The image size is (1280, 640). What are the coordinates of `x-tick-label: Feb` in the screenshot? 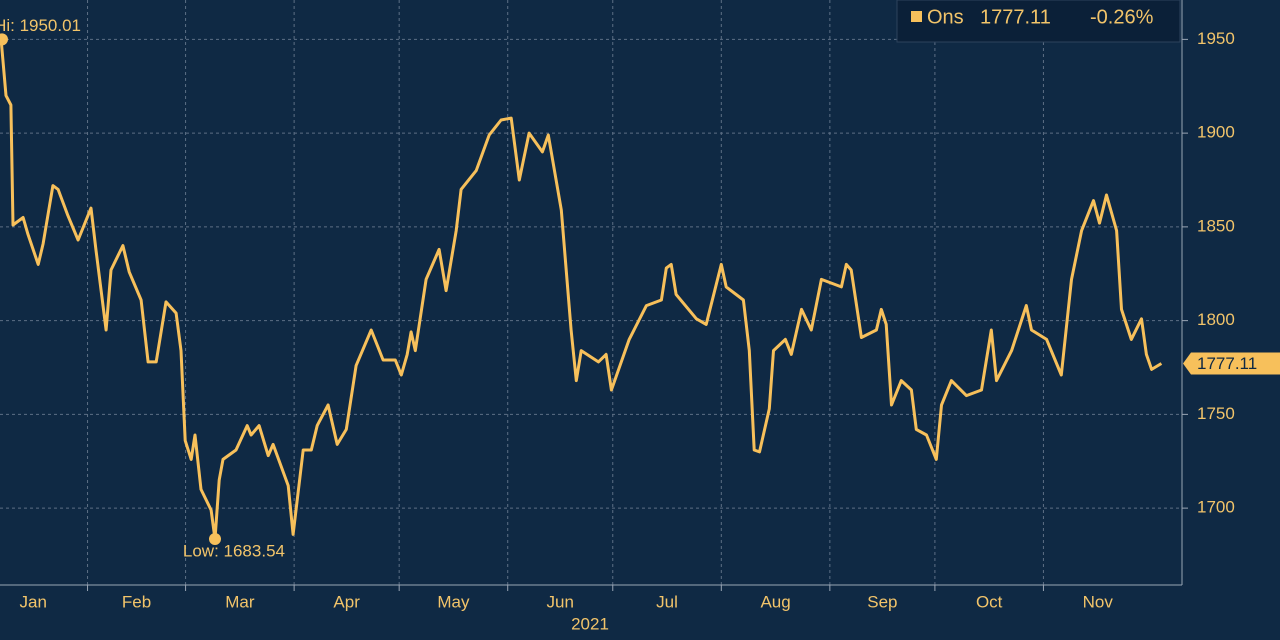 It's located at (136, 601).